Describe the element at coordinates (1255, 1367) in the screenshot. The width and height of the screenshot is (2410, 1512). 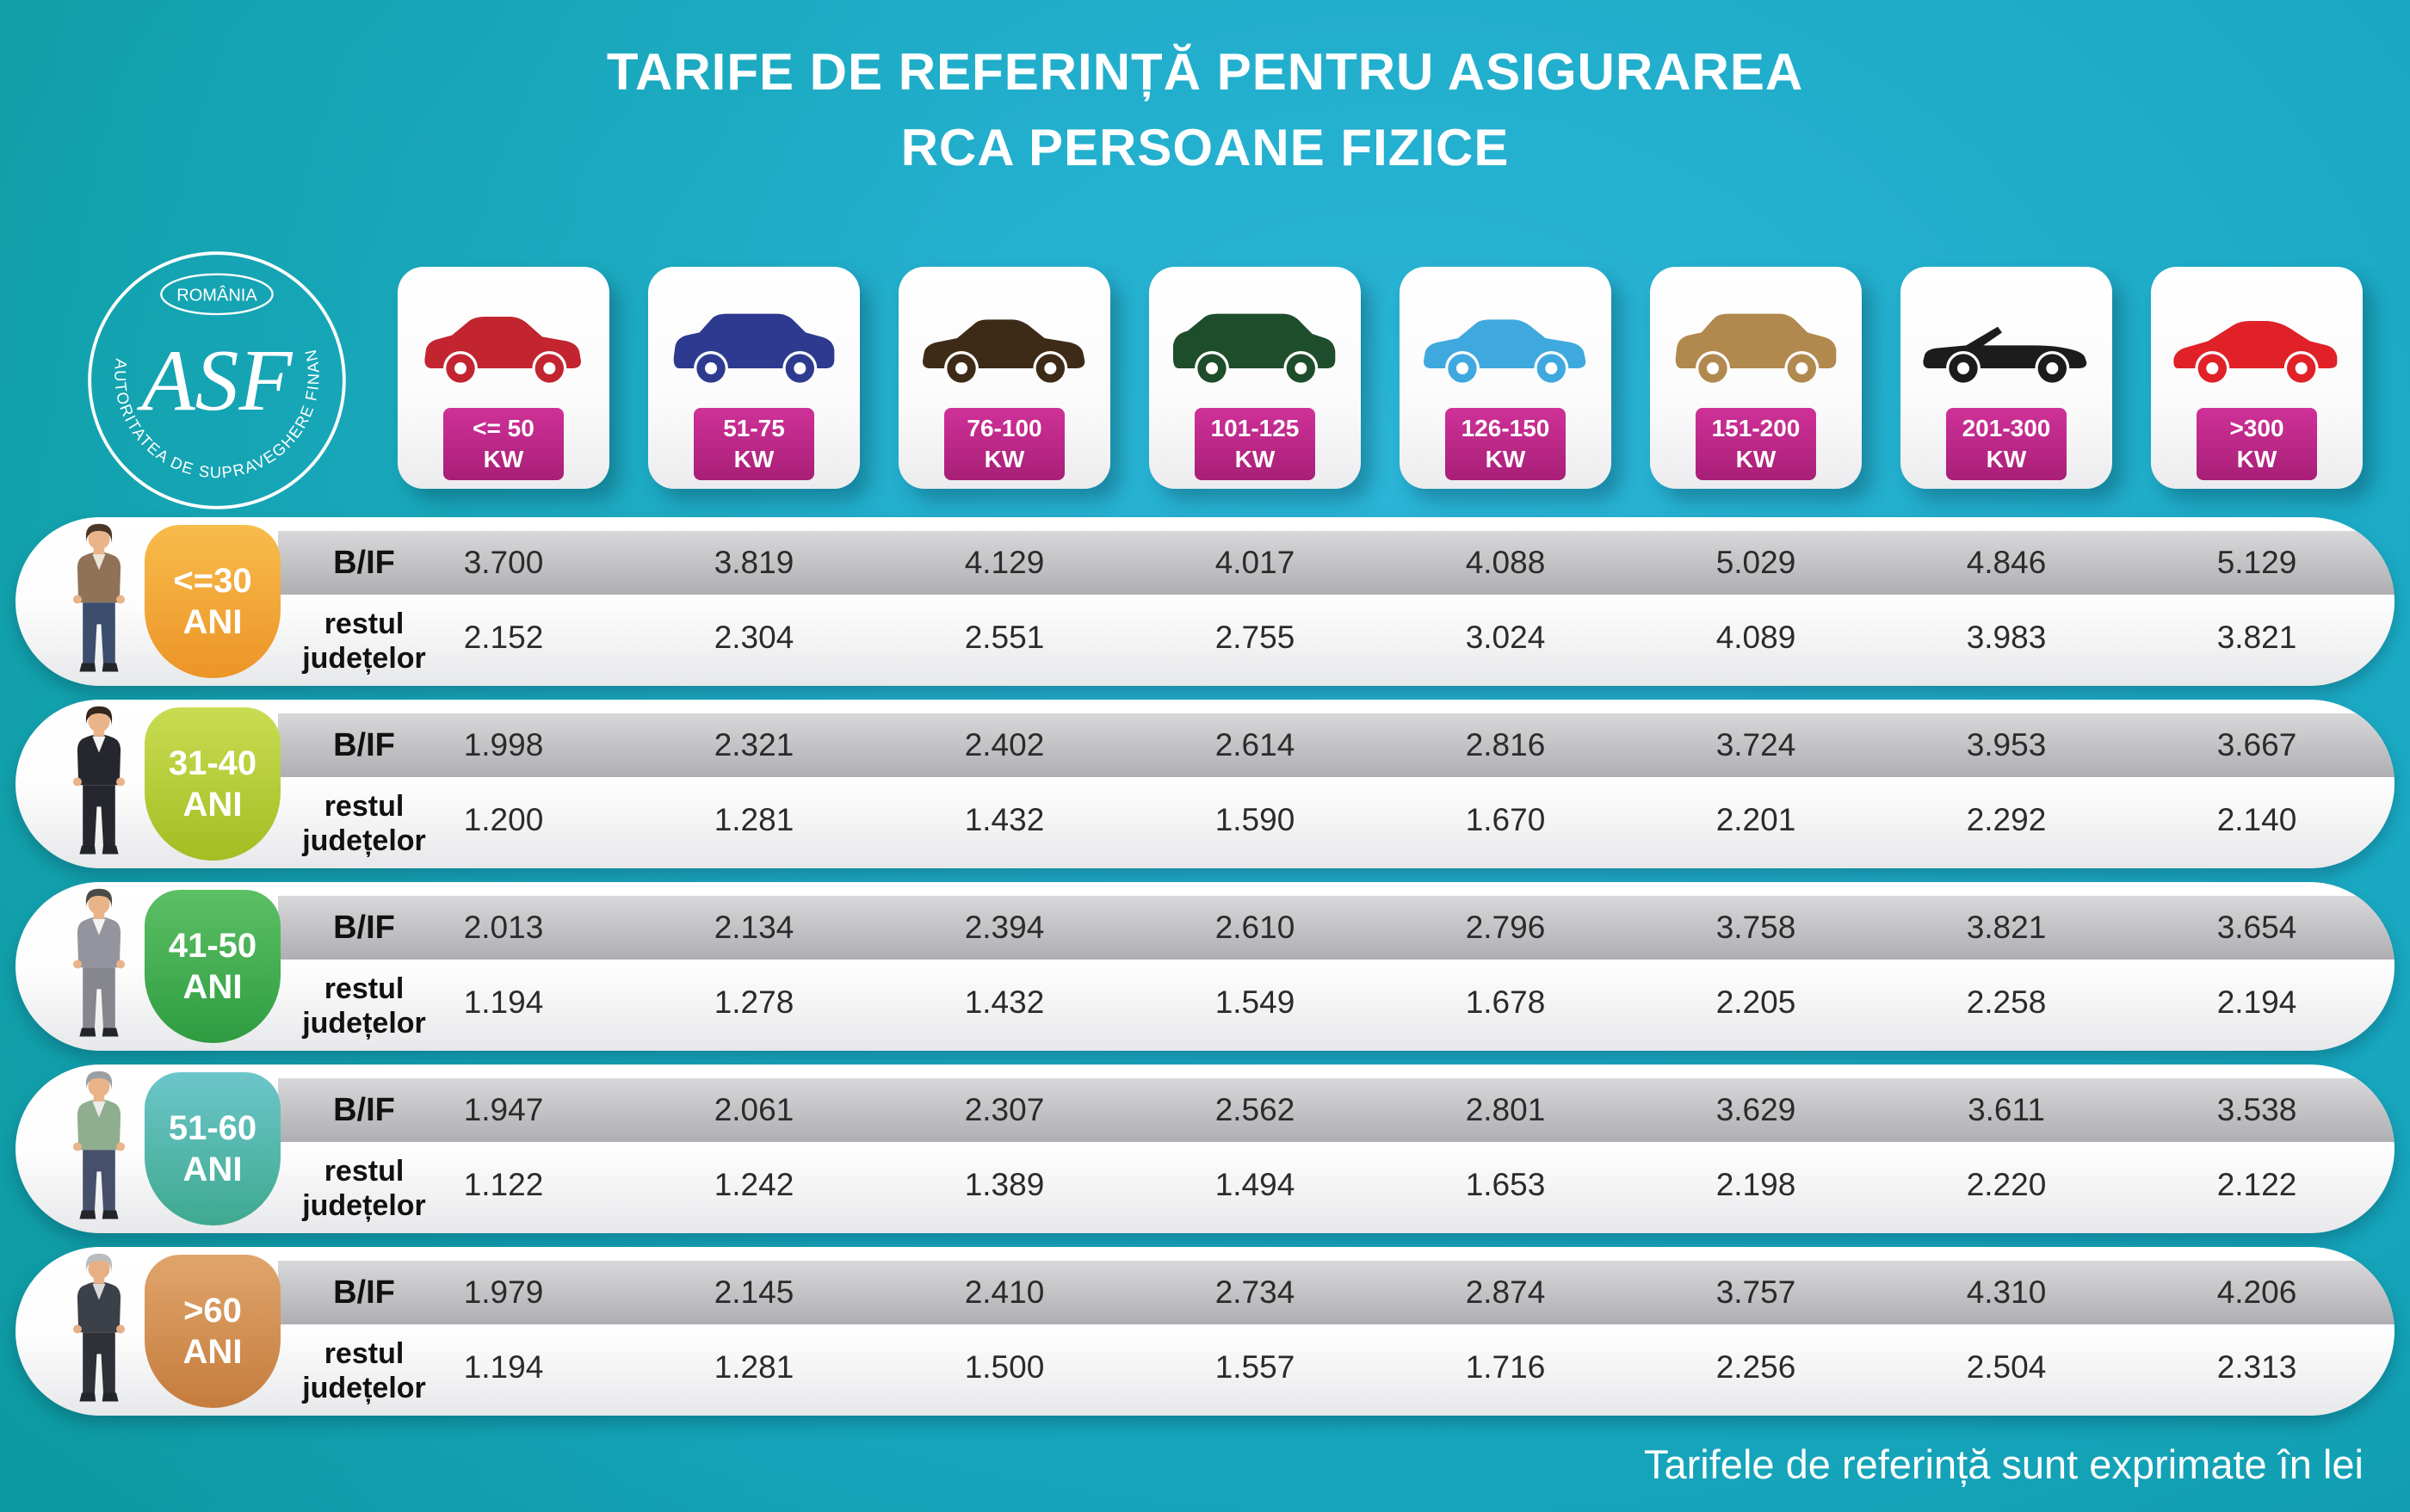
I see `tariff-cell: 1.557` at that location.